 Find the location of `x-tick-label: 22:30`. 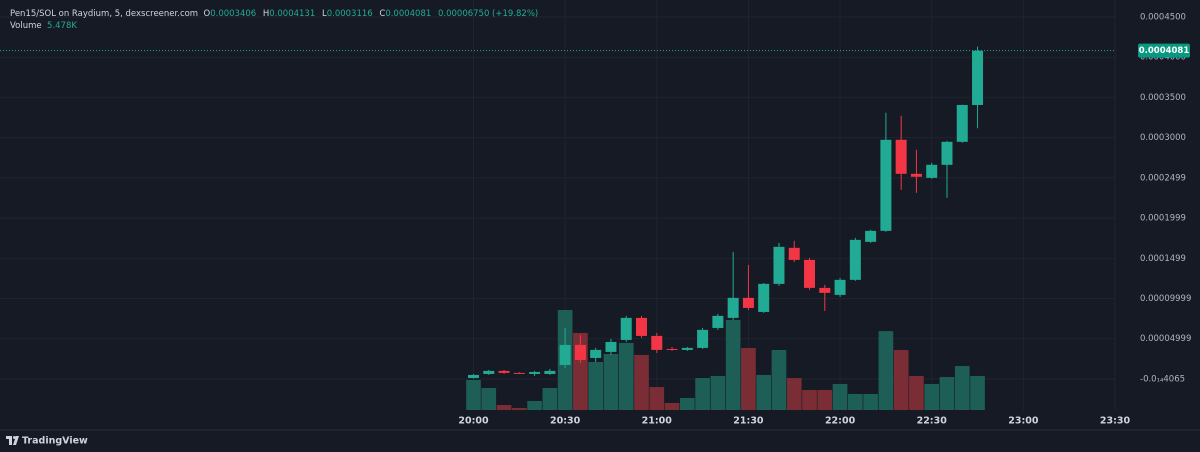

x-tick-label: 22:30 is located at coordinates (932, 421).